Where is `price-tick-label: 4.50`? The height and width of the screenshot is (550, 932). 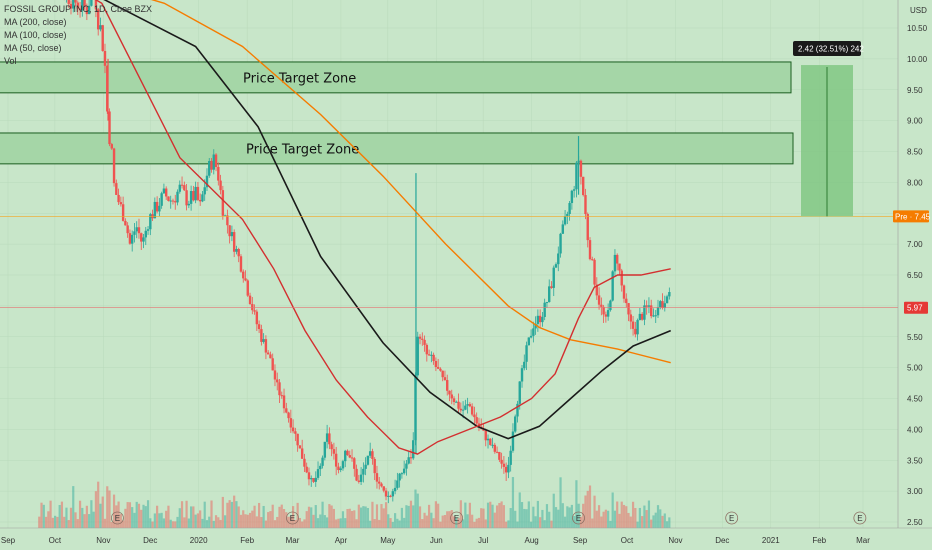 price-tick-label: 4.50 is located at coordinates (915, 399).